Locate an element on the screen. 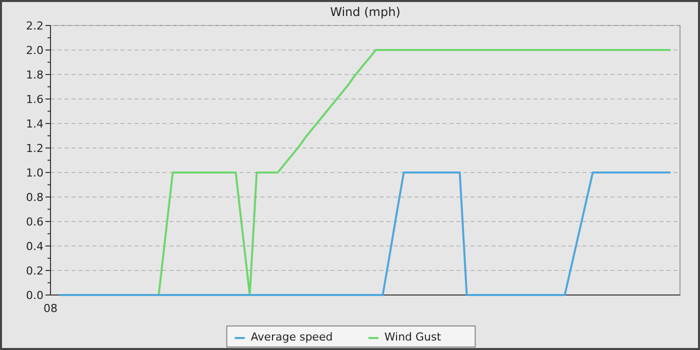  y-tick-label: 2.2 is located at coordinates (35, 25).